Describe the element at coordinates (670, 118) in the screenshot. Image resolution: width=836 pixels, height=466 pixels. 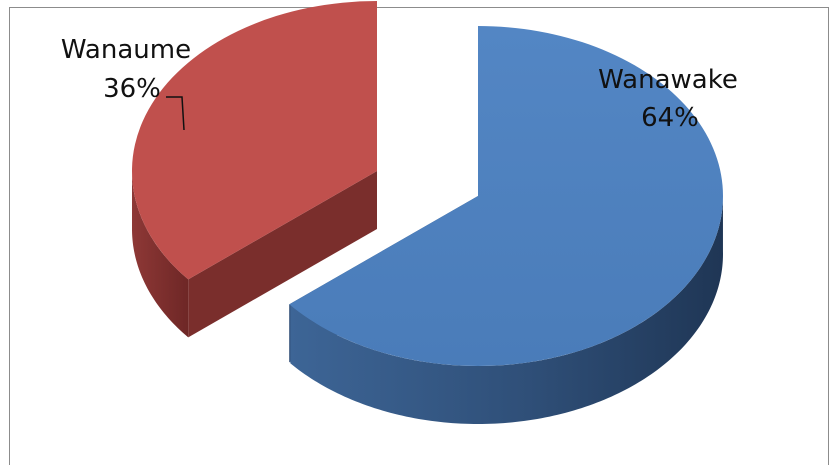
I see `slice-label-wanawake-percent: 64%` at that location.